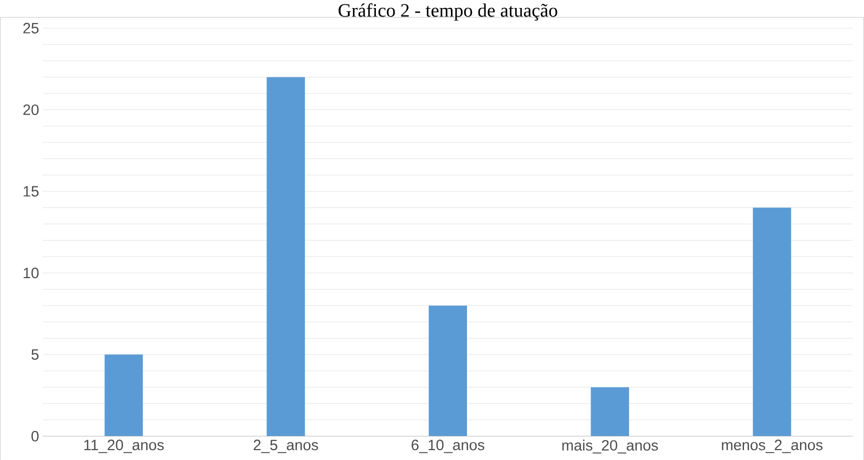  I want to click on x-tick-label: 11_20_anos, so click(124, 446).